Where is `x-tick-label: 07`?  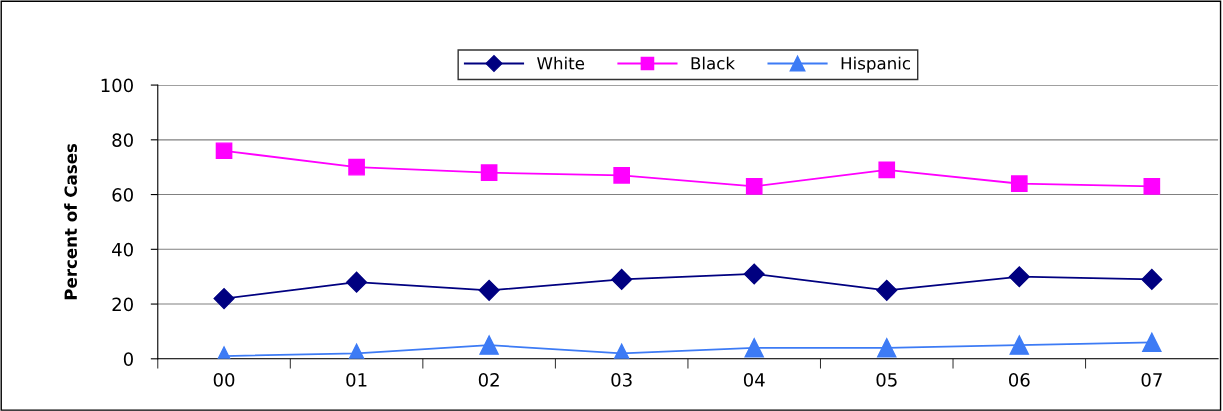
x-tick-label: 07 is located at coordinates (1151, 380).